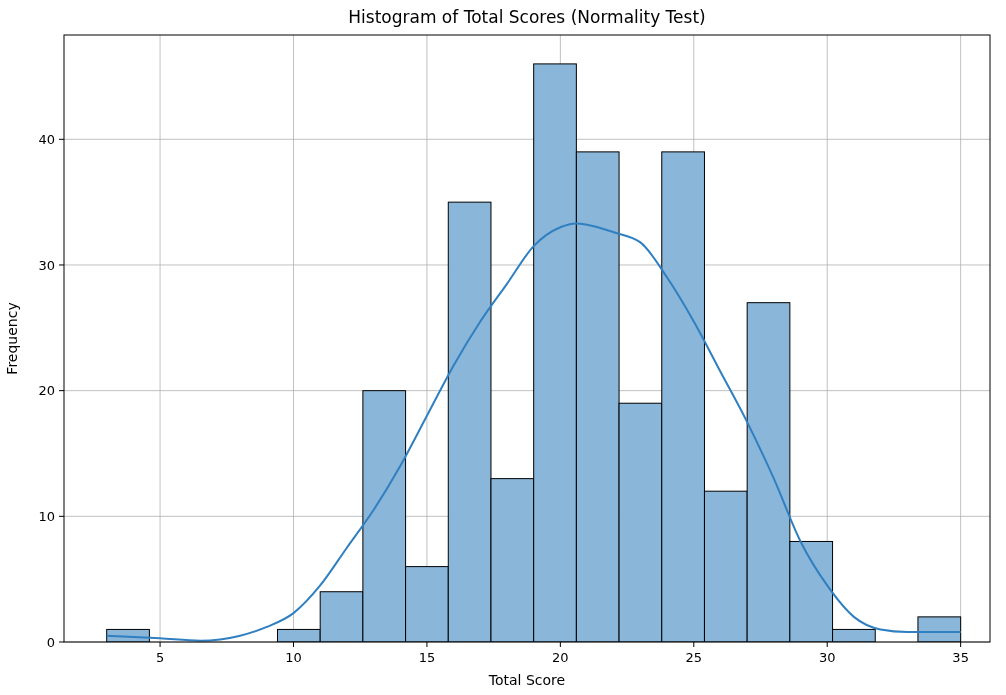  I want to click on y-tick-label: 20, so click(46, 391).